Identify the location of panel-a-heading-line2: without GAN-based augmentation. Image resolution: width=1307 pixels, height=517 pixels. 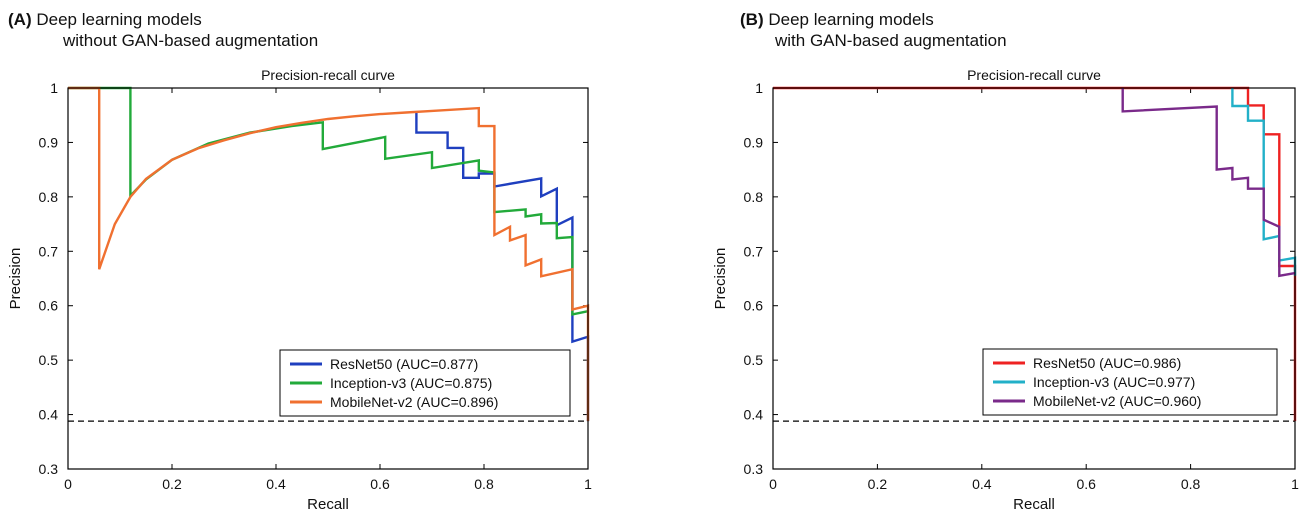
(191, 40).